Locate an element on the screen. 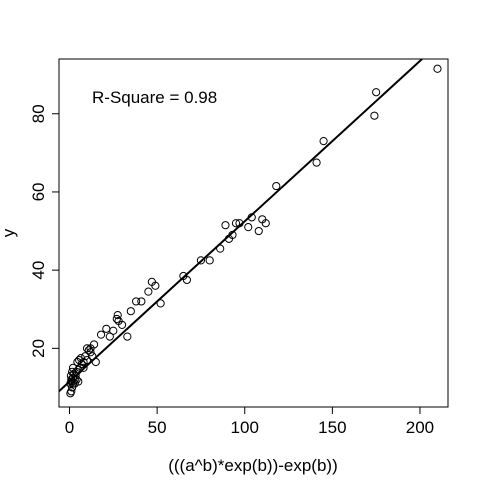 The width and height of the screenshot is (480, 480). x-axis: 0 50 100 150 200 is located at coordinates (249, 421).